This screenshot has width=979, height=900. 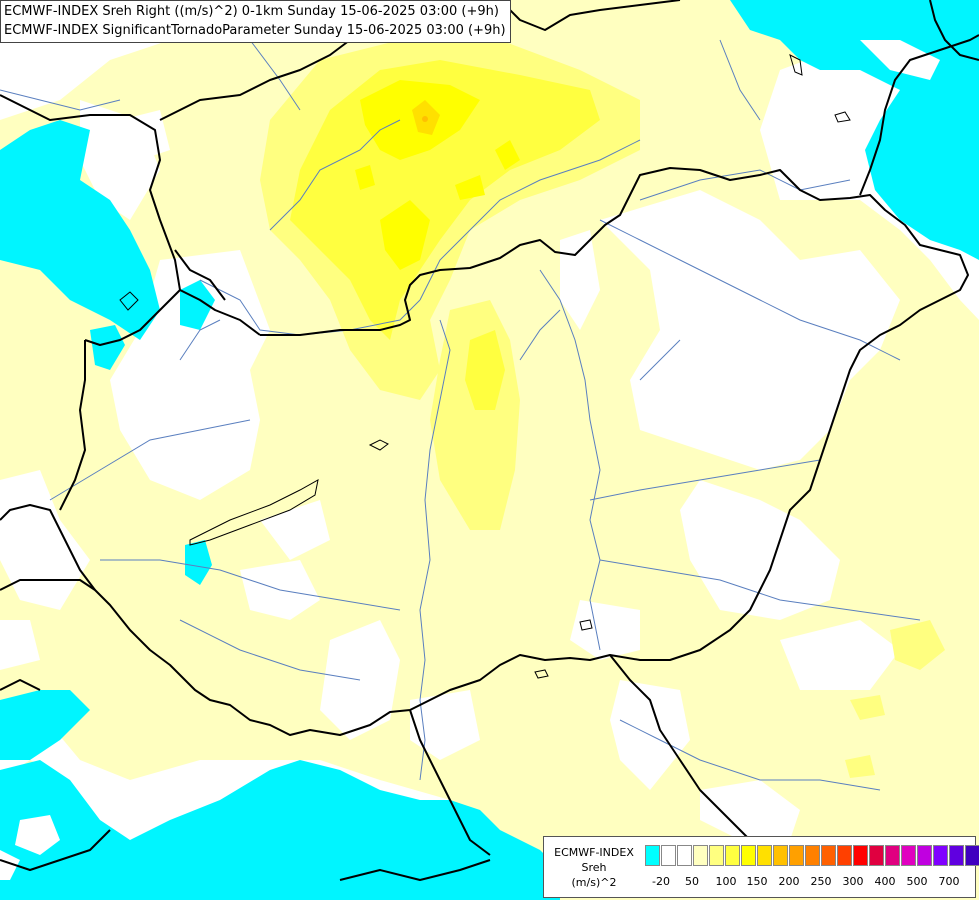 I want to click on legend-tick-label: 700, so click(x=949, y=881).